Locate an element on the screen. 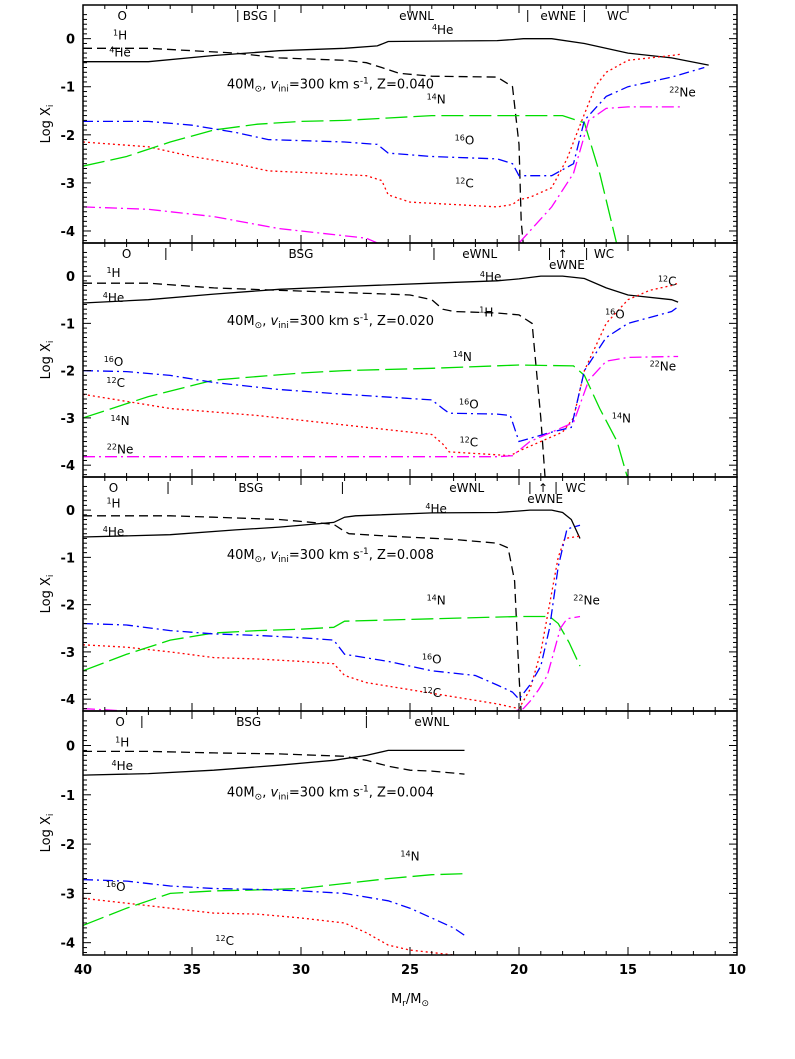 The width and height of the screenshot is (795, 1059). x-tick-label: 35 is located at coordinates (192, 970).